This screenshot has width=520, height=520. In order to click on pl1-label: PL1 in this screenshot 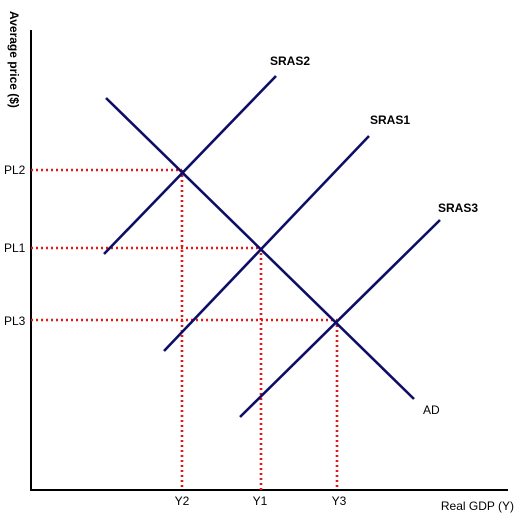, I will do `click(15, 248)`.